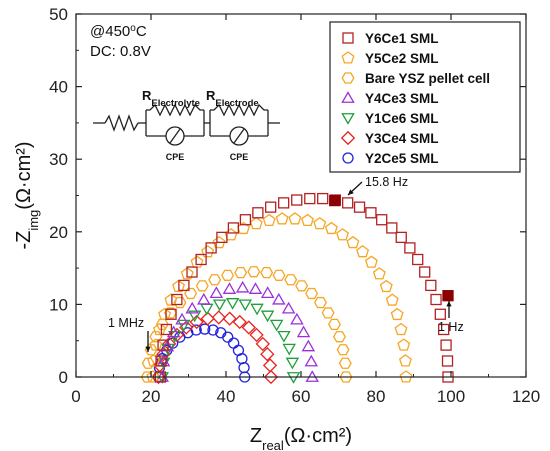 This screenshot has height=451, width=550. I want to click on x-tick-label: 60, so click(301, 396).